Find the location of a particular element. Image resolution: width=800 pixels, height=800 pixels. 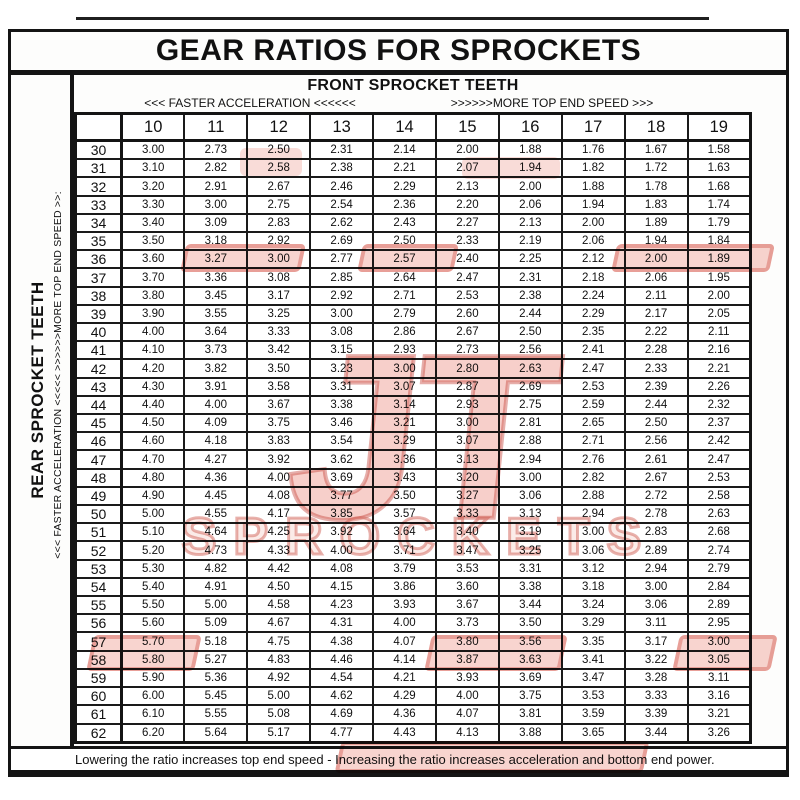

ratio-cell: 2.58 is located at coordinates (719, 496).